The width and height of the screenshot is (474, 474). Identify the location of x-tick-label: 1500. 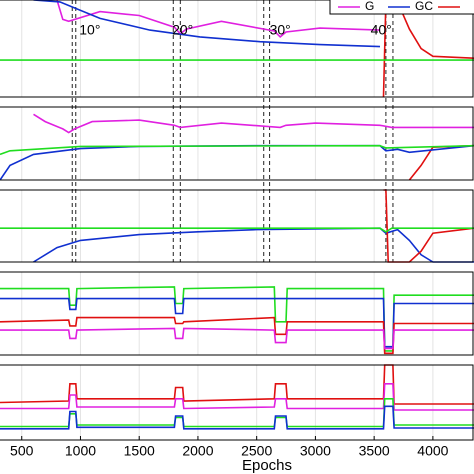
(139, 451).